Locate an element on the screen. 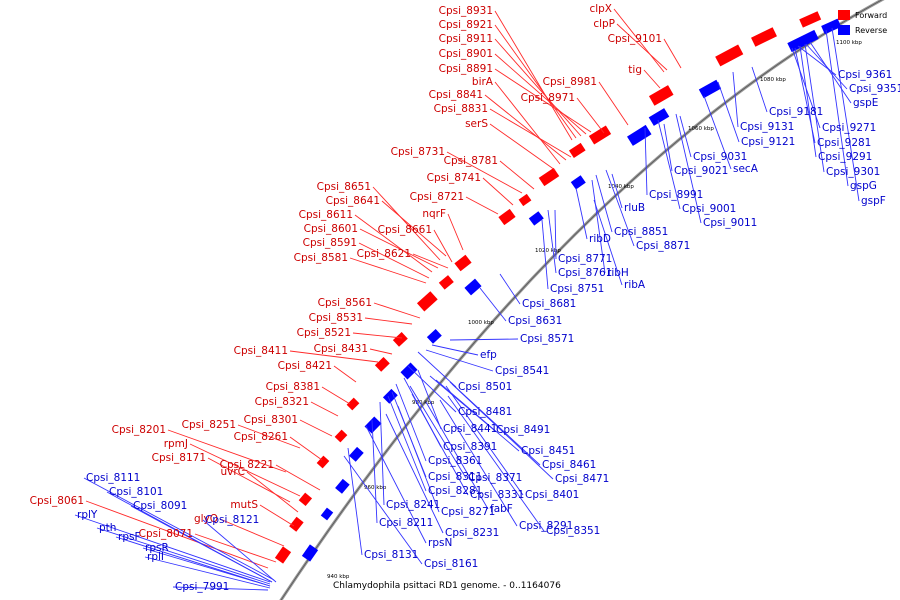  gene-label: Cpsi_9351 is located at coordinates (874, 89).